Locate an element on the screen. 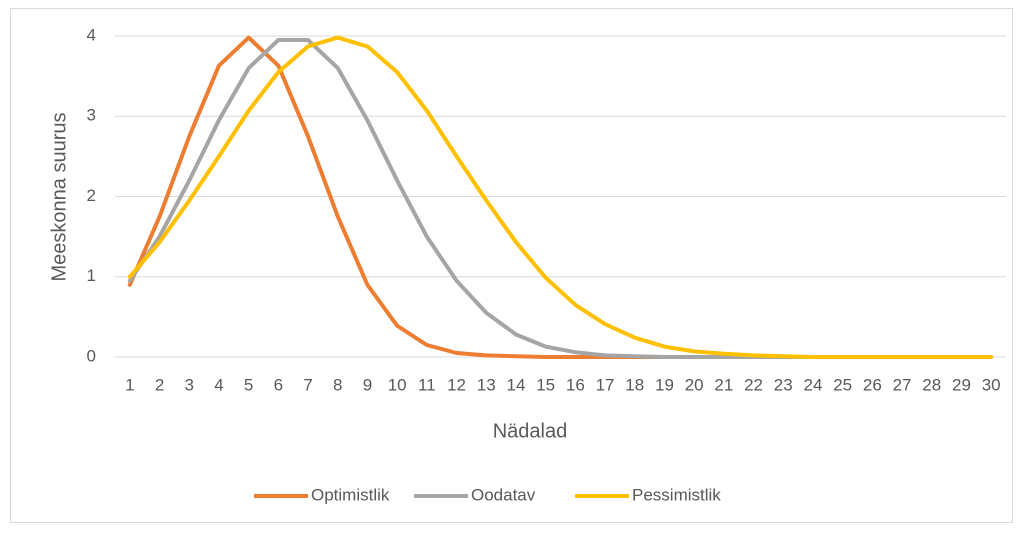  x-tick-label: 8 is located at coordinates (337, 384).